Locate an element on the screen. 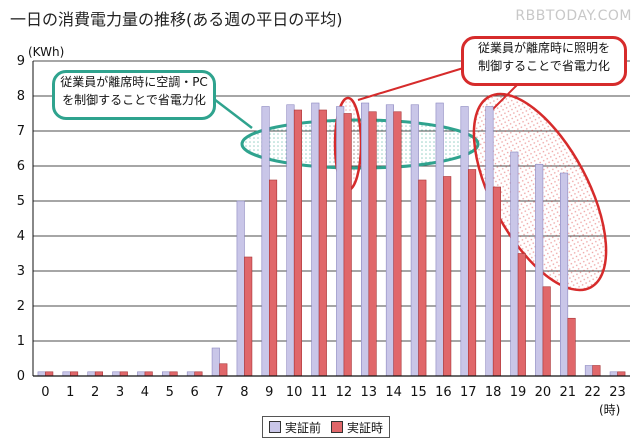  legend-swatch-before is located at coordinates (275, 427).